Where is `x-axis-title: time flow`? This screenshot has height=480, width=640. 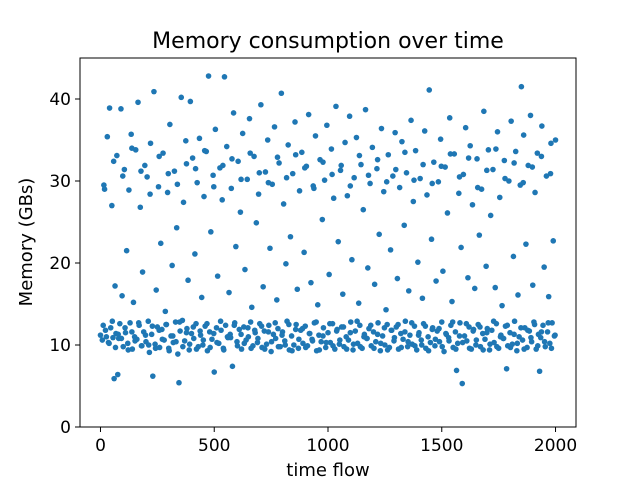
x-axis-title: time flow is located at coordinates (327, 470).